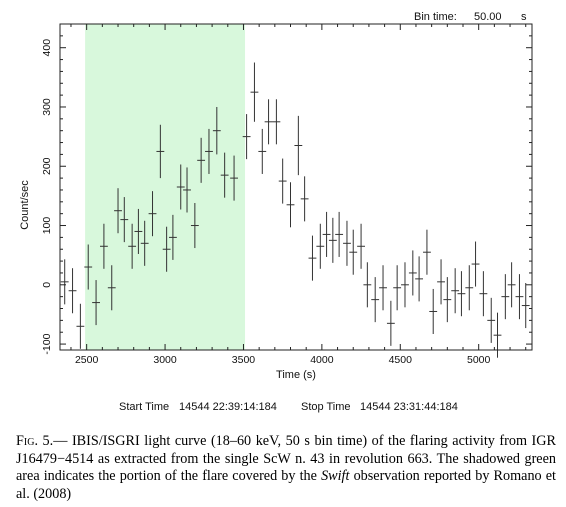  I want to click on y-tick-label: -100, so click(47, 343).